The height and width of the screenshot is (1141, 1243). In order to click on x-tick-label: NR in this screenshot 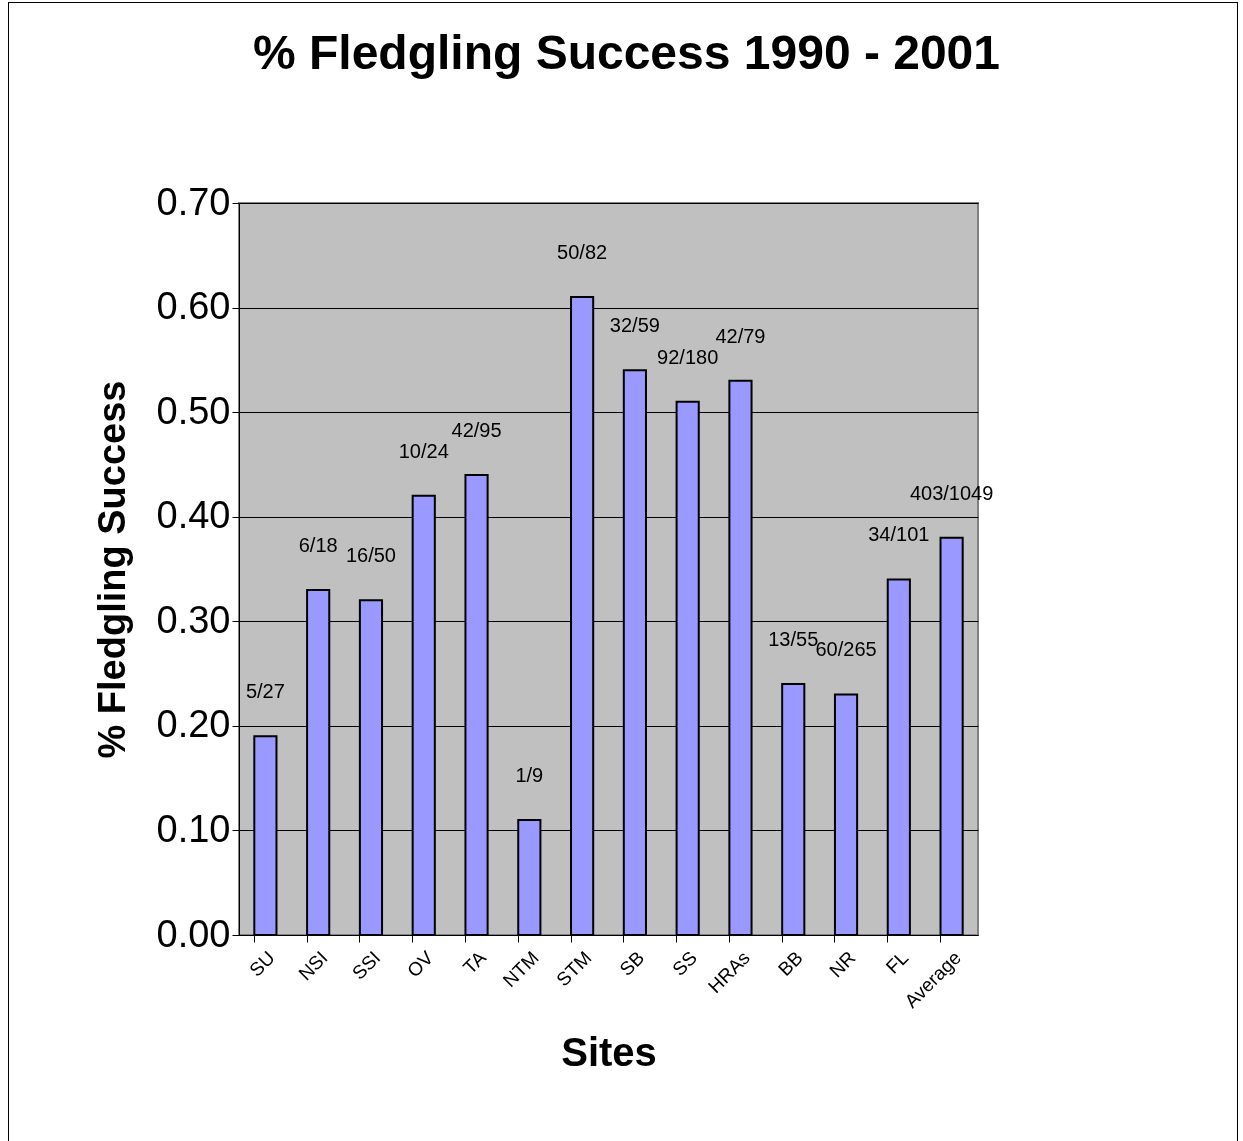, I will do `click(842, 964)`.